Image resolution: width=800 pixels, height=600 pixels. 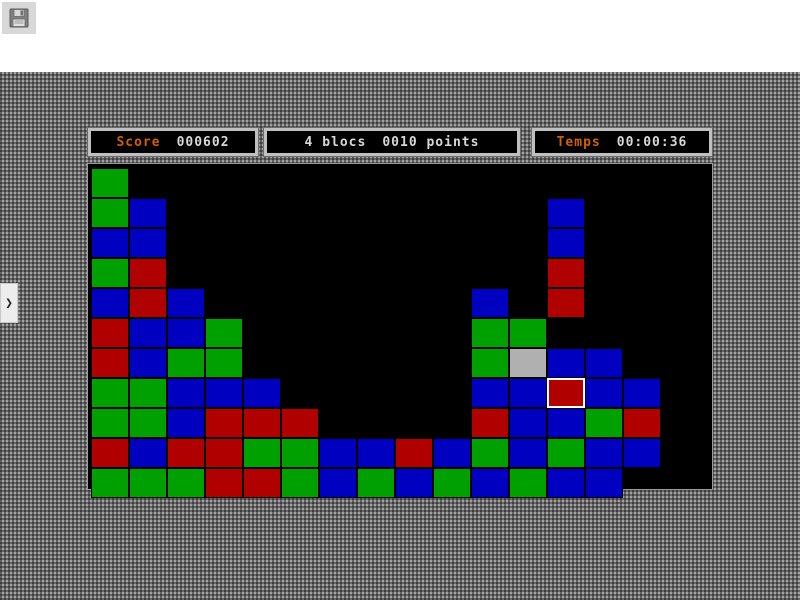 I want to click on save-button, so click(x=19, y=18).